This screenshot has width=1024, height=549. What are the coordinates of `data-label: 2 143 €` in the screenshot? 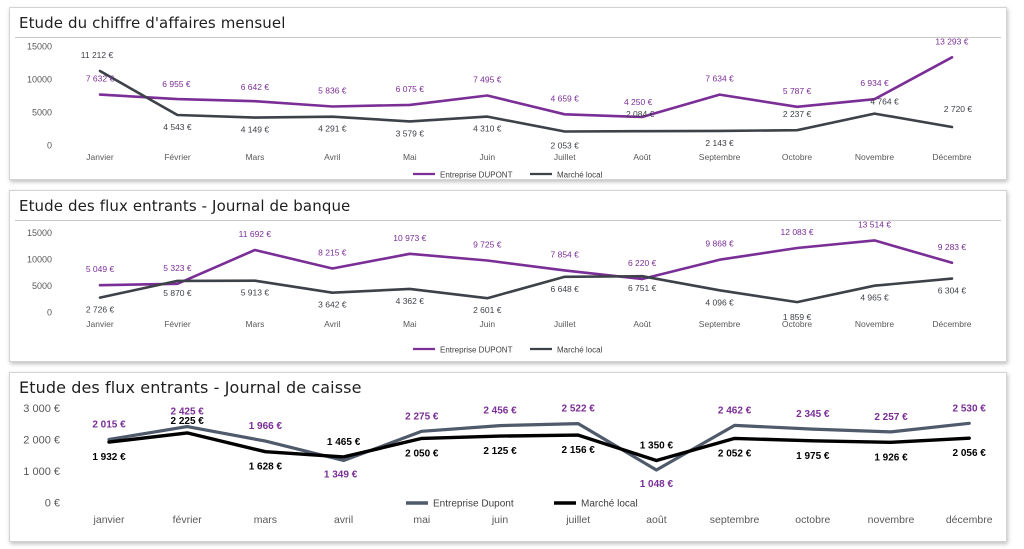 It's located at (719, 143).